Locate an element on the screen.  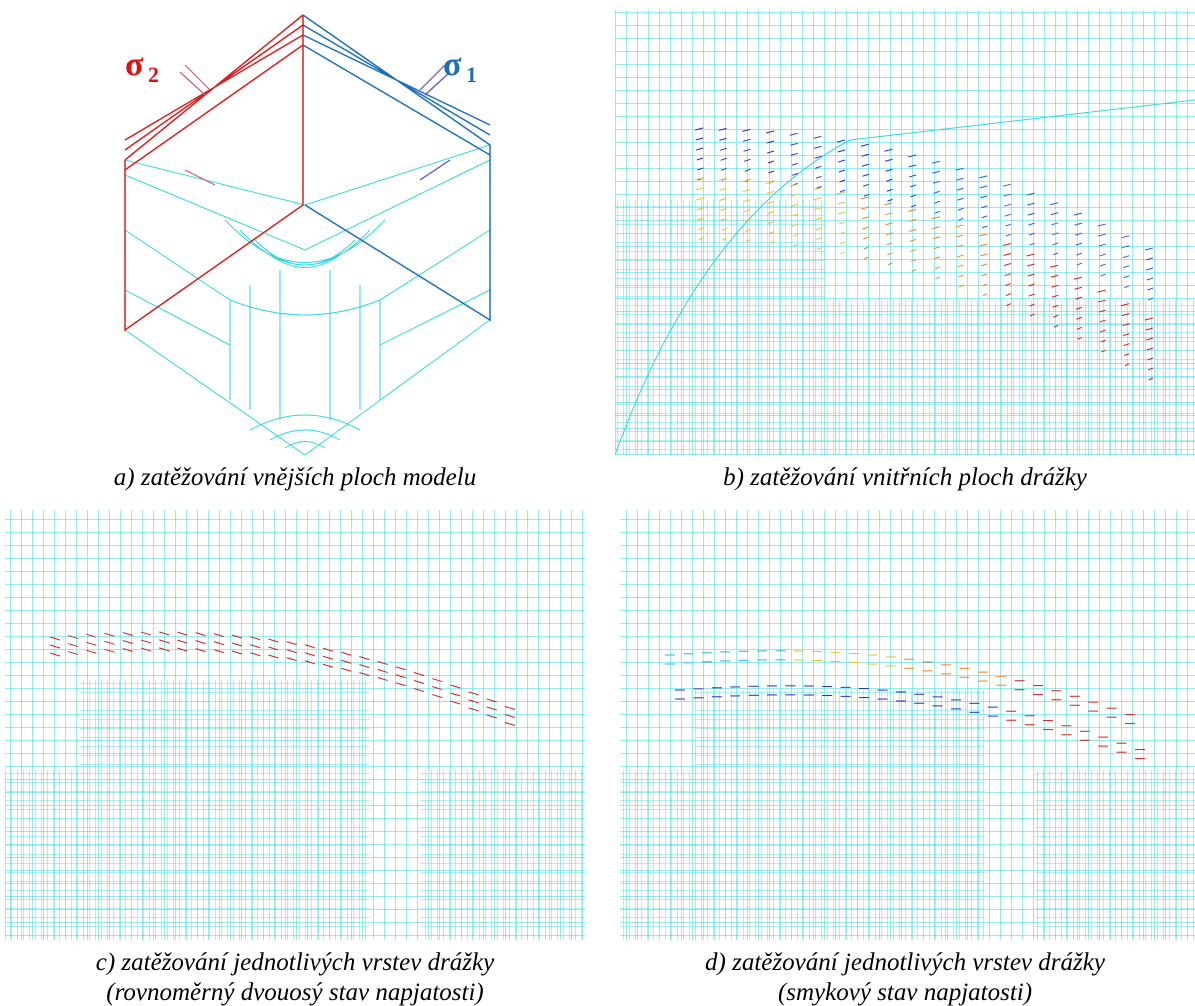
sigma-subscript: 1 is located at coordinates (471, 74).